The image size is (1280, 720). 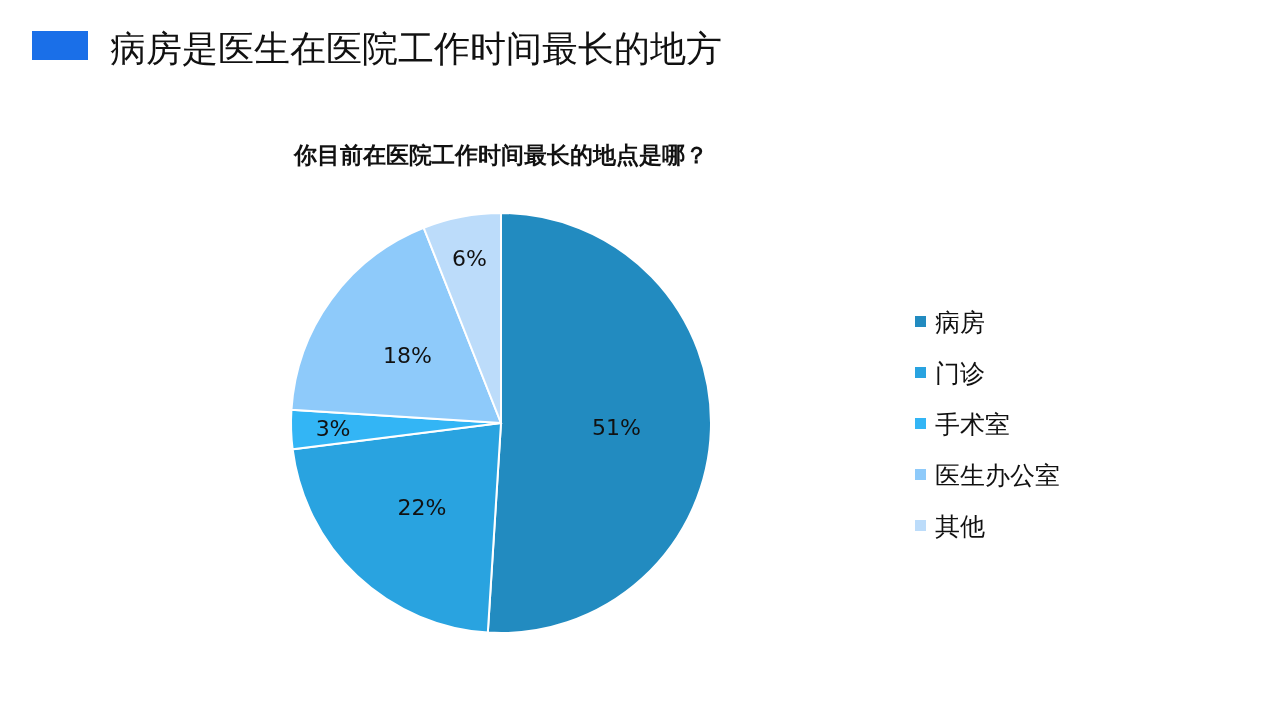 I want to click on data-label: 6%, so click(x=469, y=258).